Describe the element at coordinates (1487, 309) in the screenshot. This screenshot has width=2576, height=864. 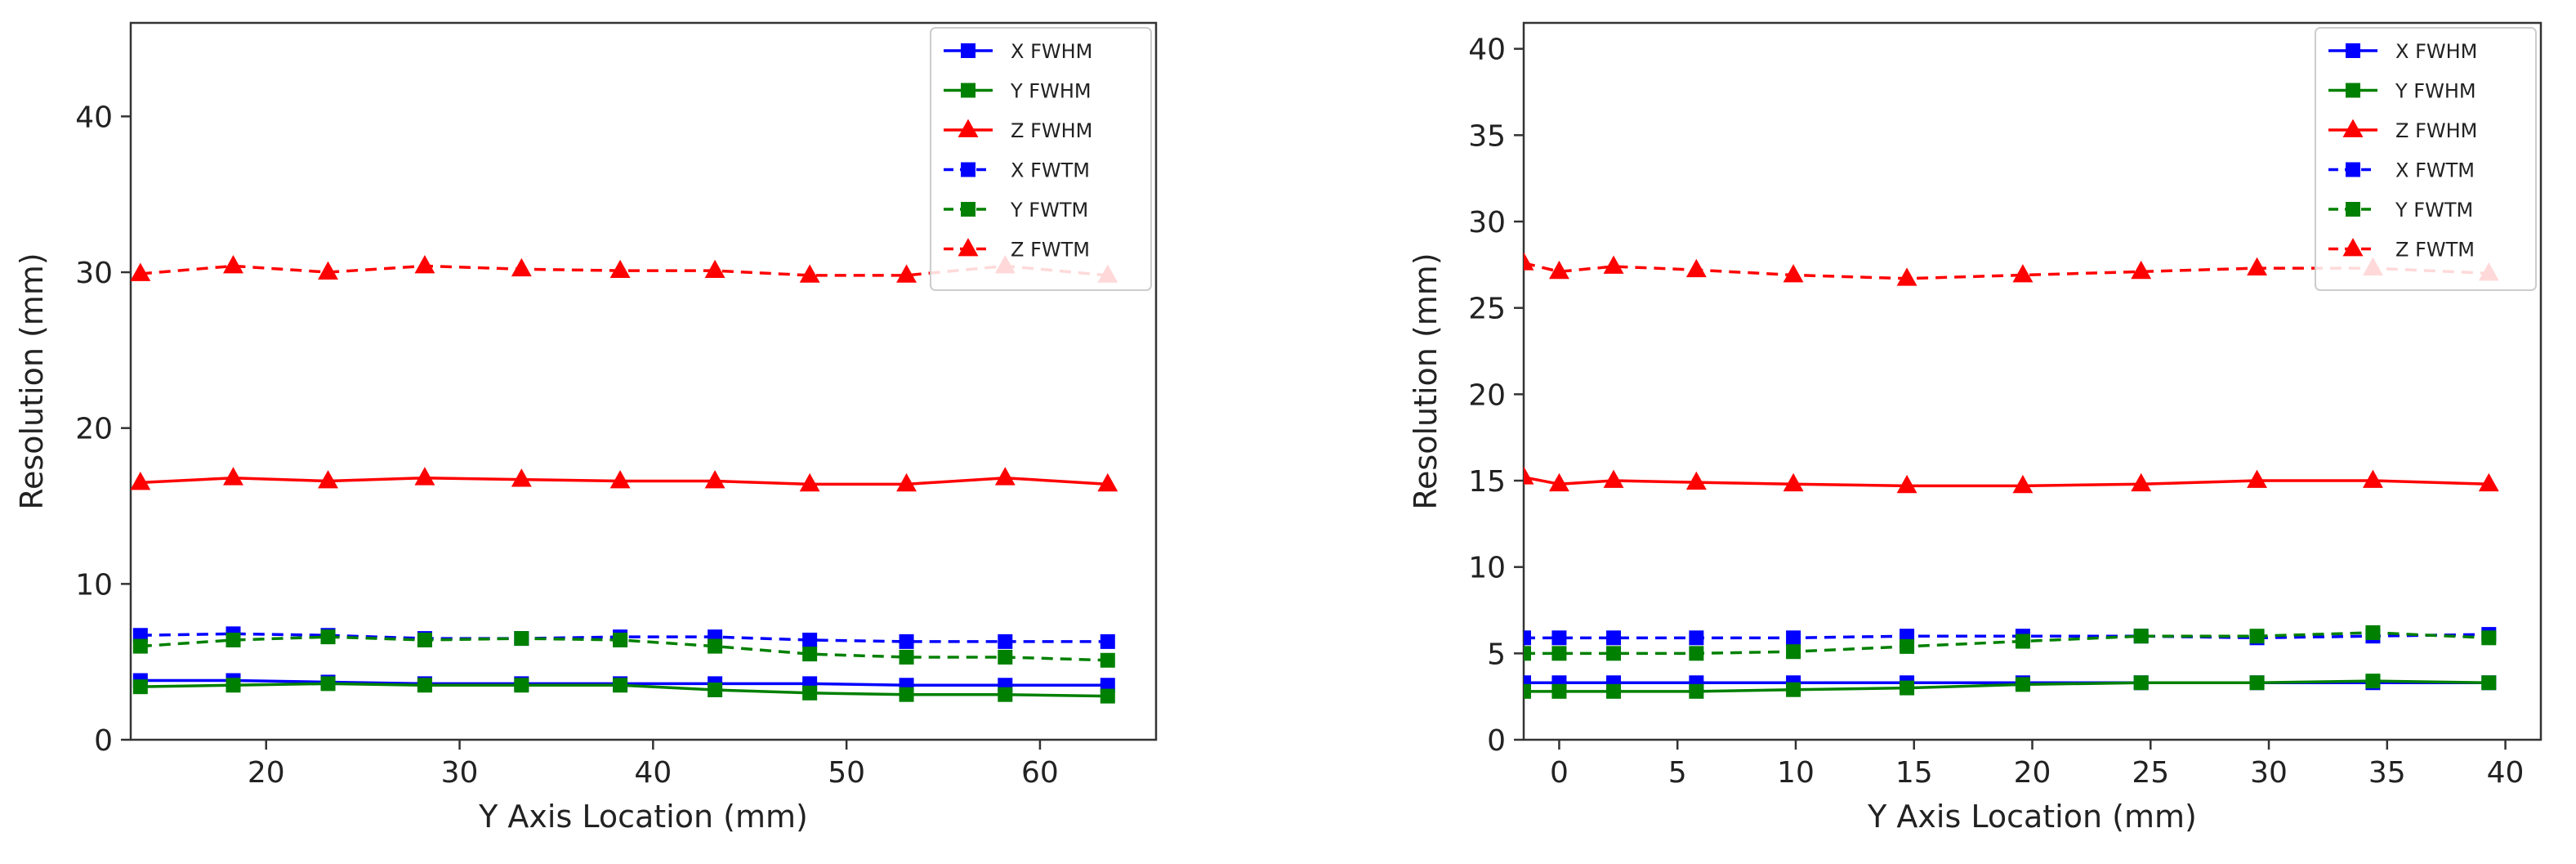
I see `right-y-tick-label: 25` at that location.